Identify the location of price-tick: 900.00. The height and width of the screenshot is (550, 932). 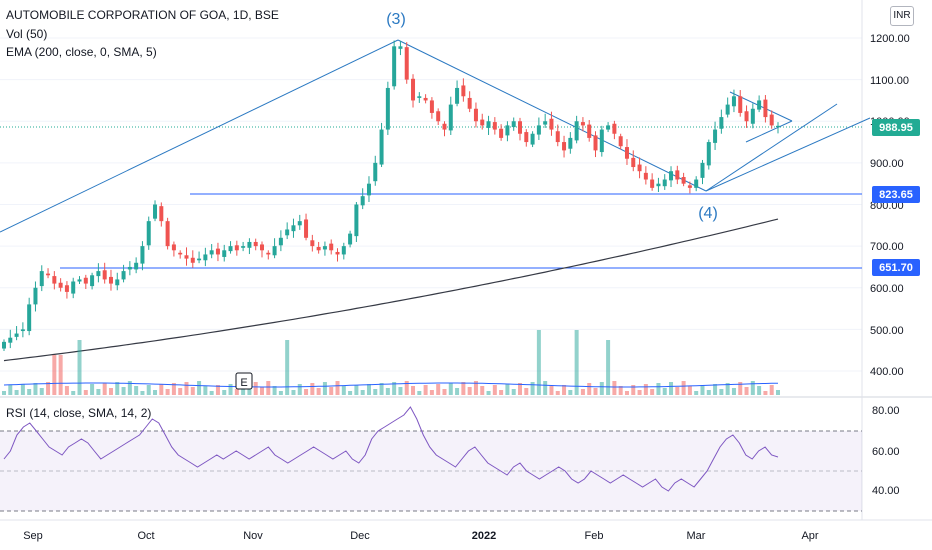
(887, 164).